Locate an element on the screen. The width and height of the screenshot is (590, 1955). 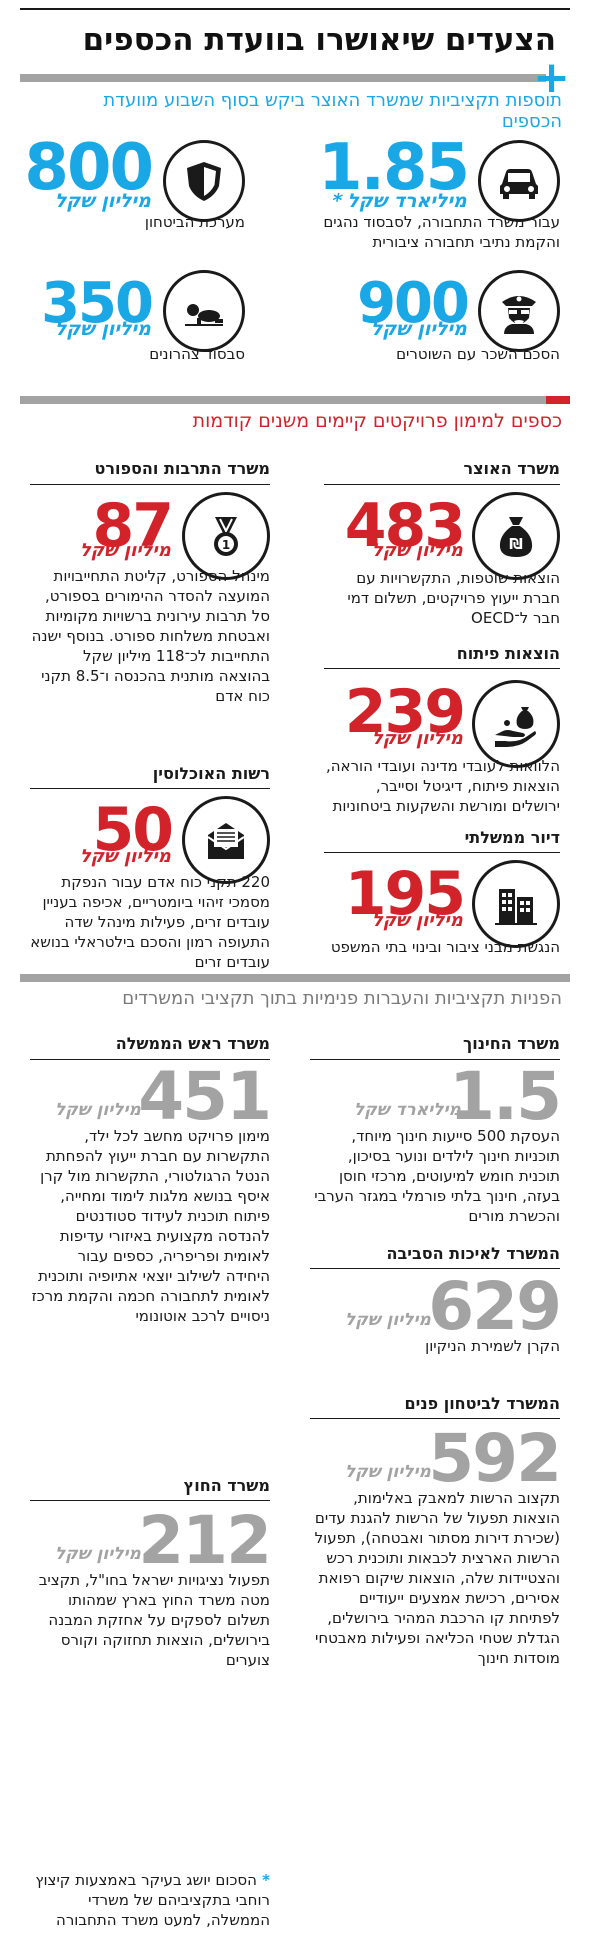
item-number: 87 is located at coordinates (133, 526).